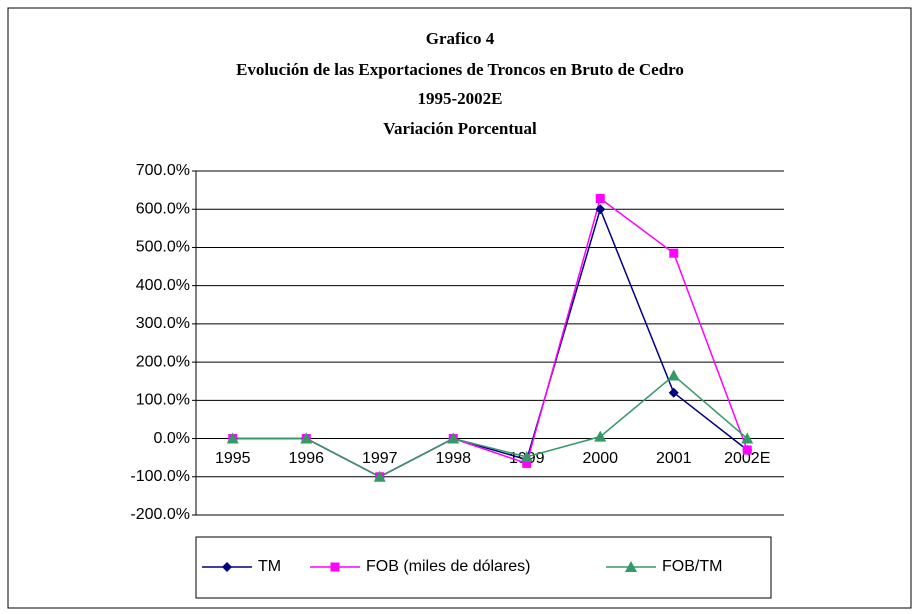 This screenshot has height=614, width=920. Describe the element at coordinates (160, 514) in the screenshot. I see `y-tick-label: -200.0%` at that location.